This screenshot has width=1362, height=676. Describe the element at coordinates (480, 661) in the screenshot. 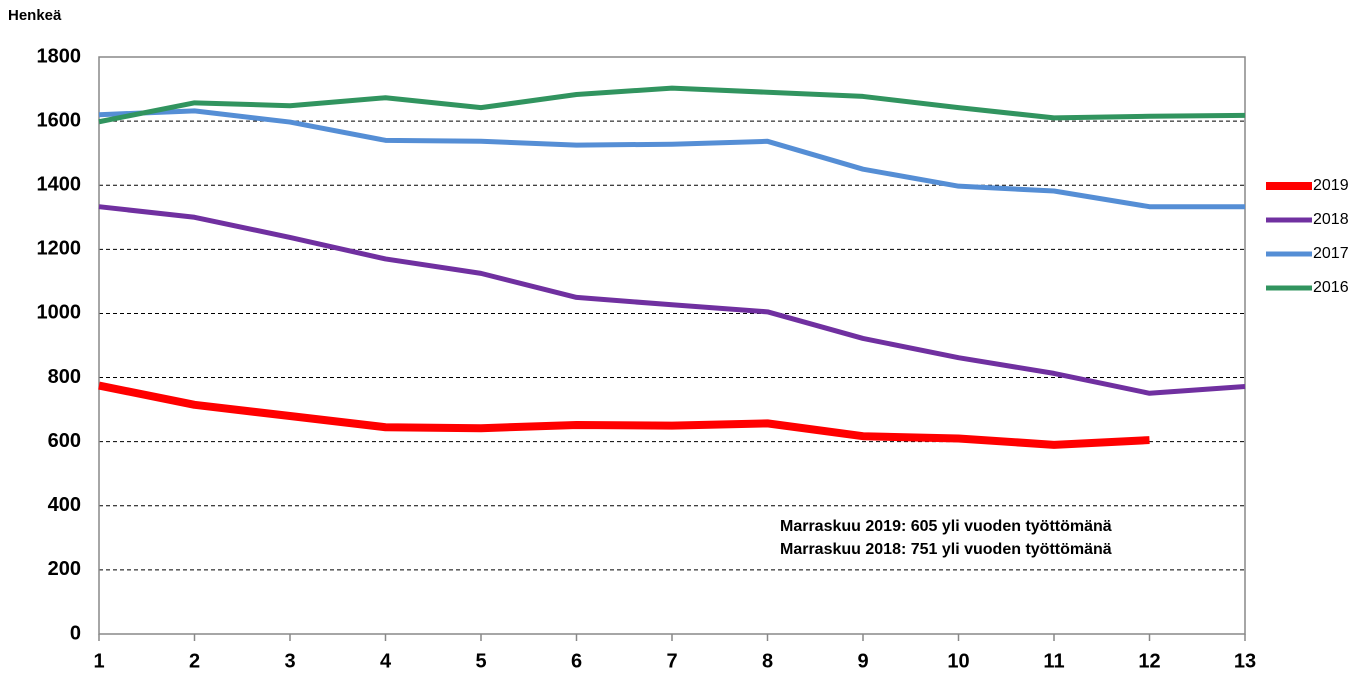

I see `x-tick-label: 5` at that location.